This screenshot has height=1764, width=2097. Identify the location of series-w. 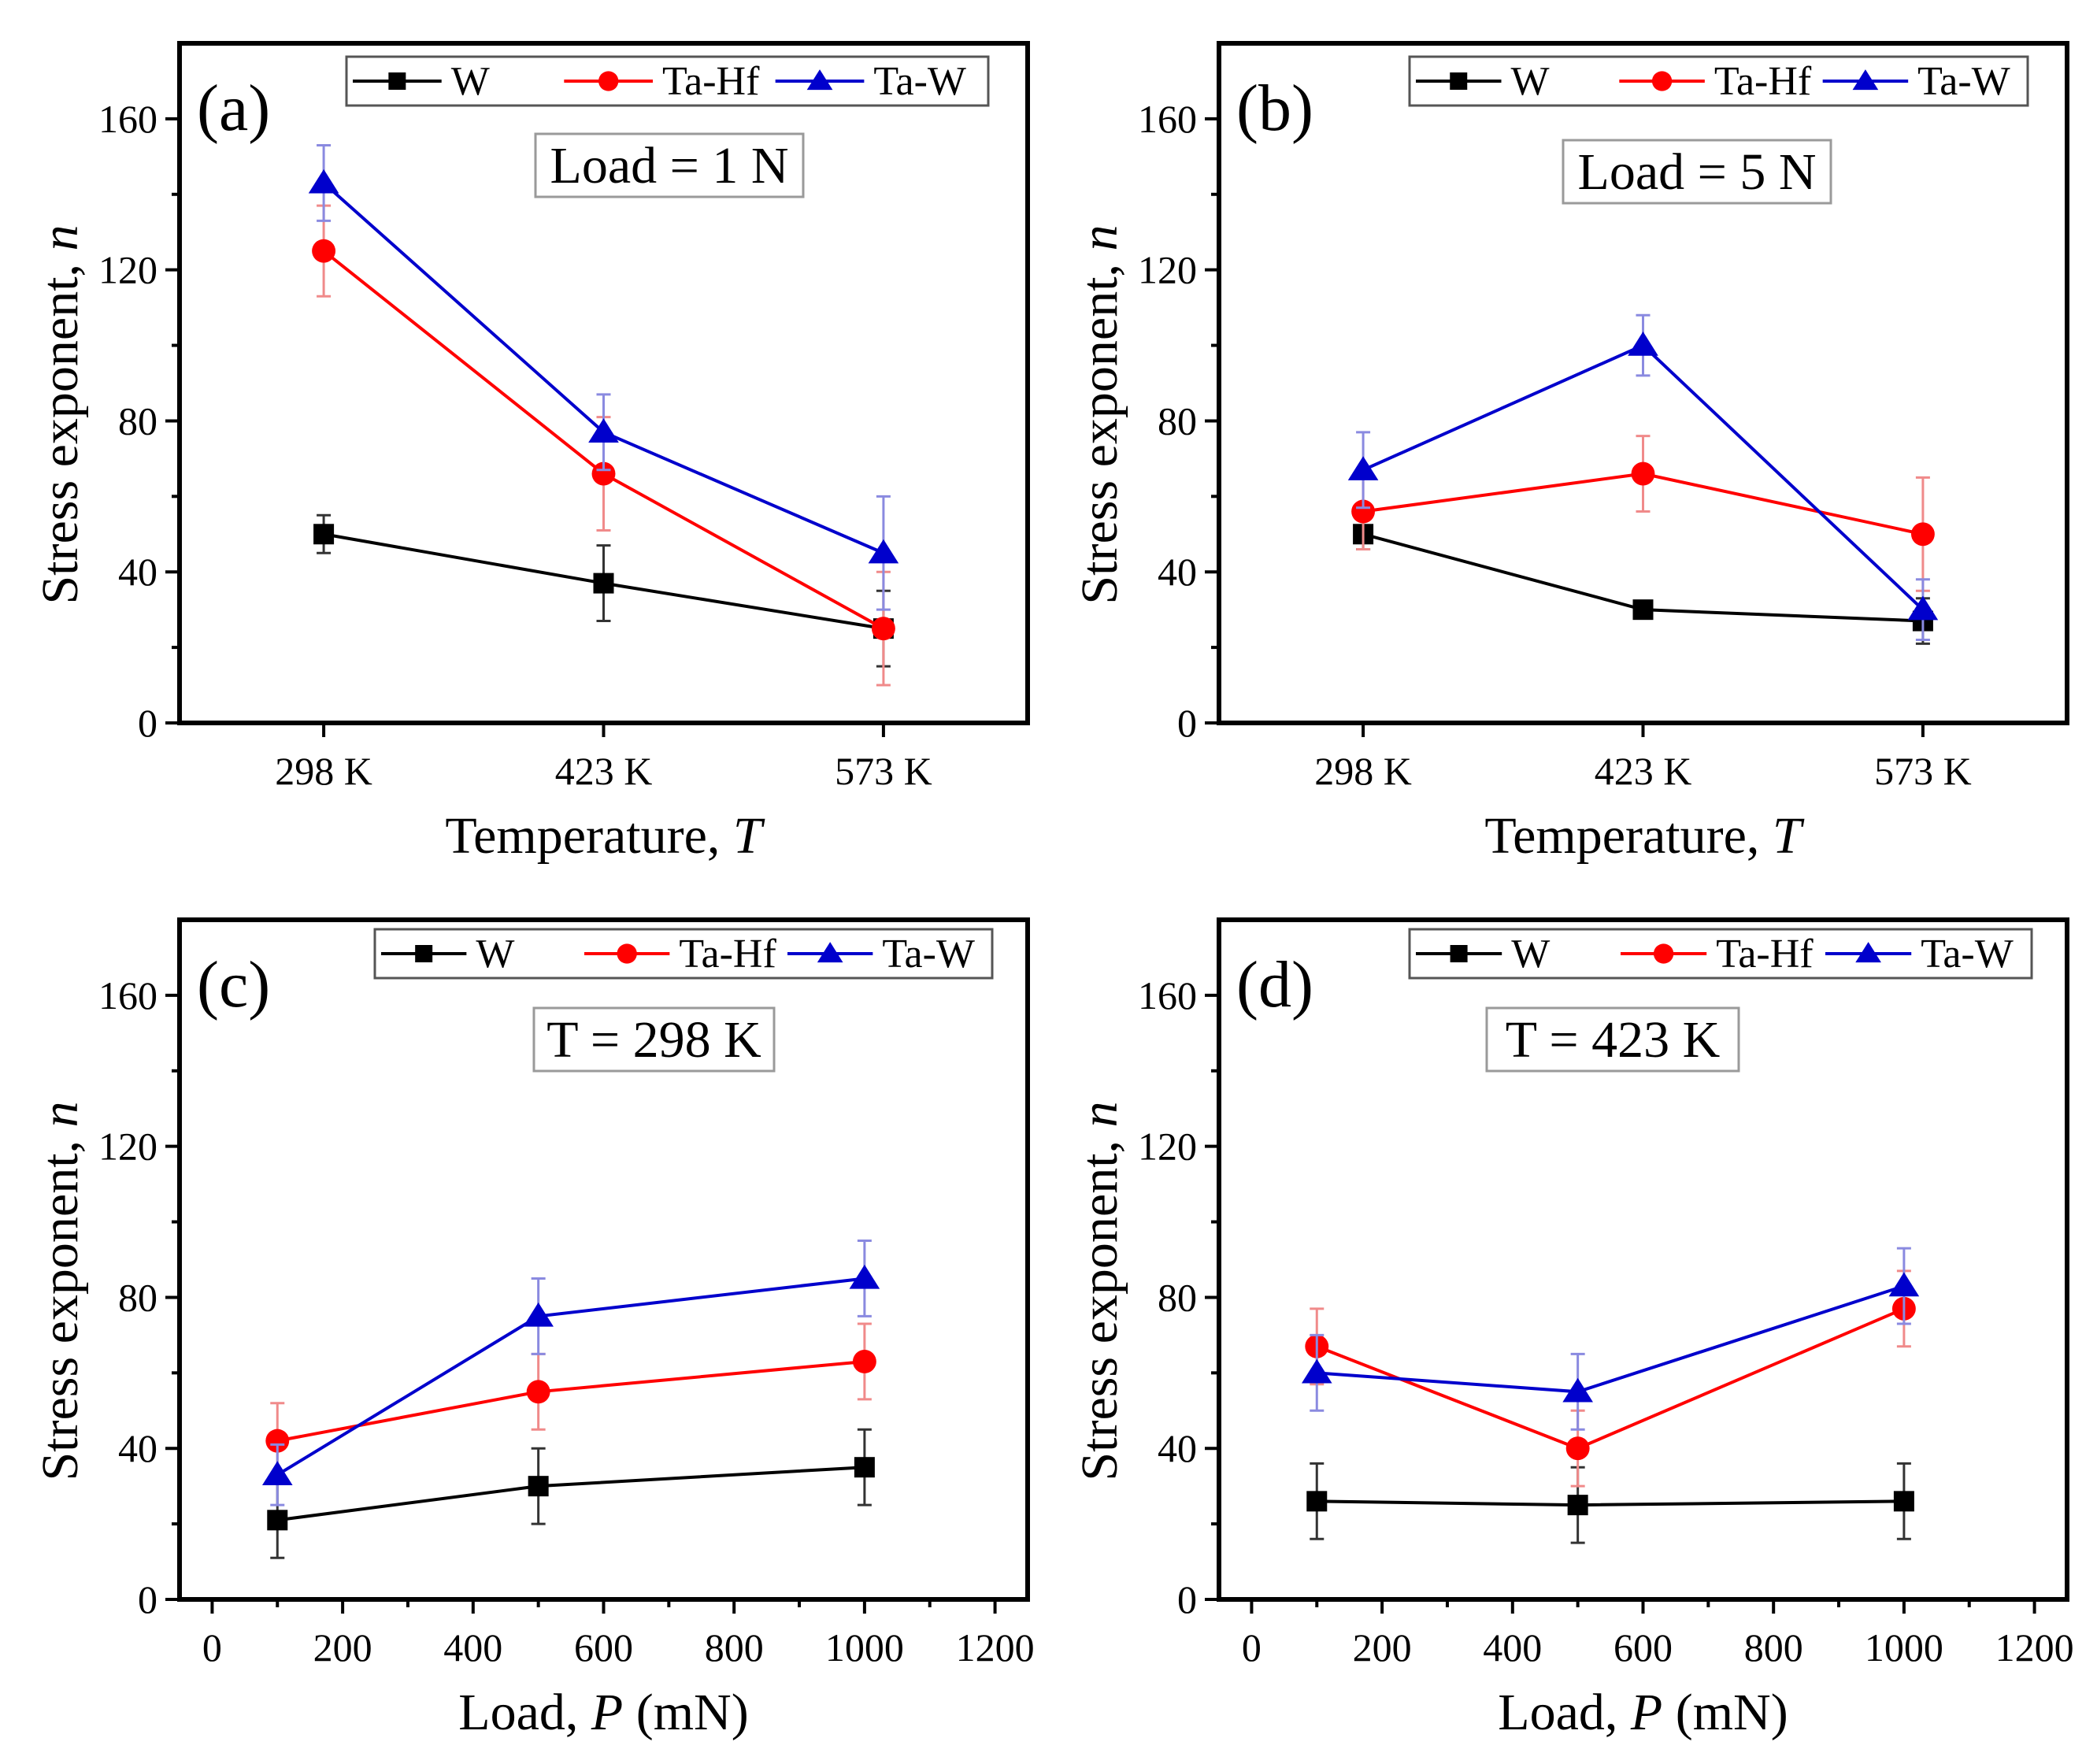
(571, 1493).